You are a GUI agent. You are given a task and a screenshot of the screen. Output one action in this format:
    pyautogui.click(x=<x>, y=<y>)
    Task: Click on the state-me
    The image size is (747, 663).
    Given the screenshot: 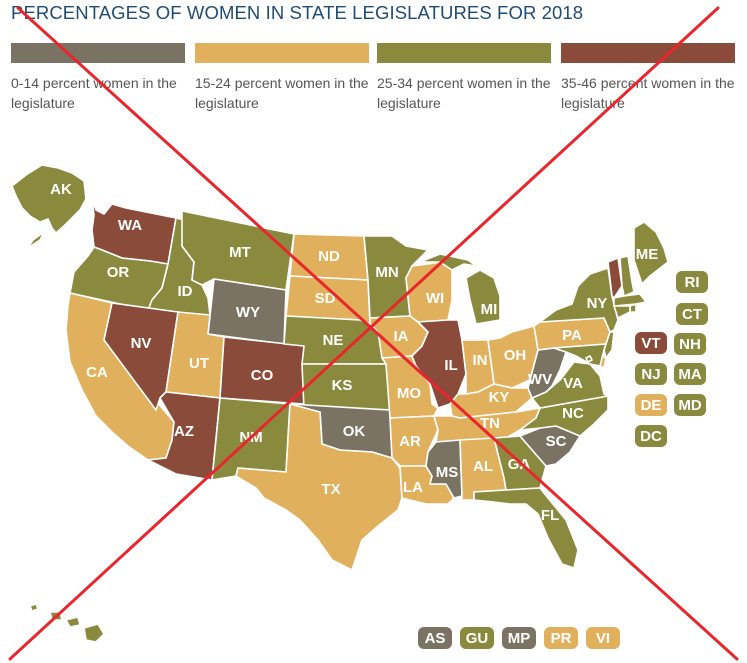 What is the action you would take?
    pyautogui.click(x=651, y=253)
    